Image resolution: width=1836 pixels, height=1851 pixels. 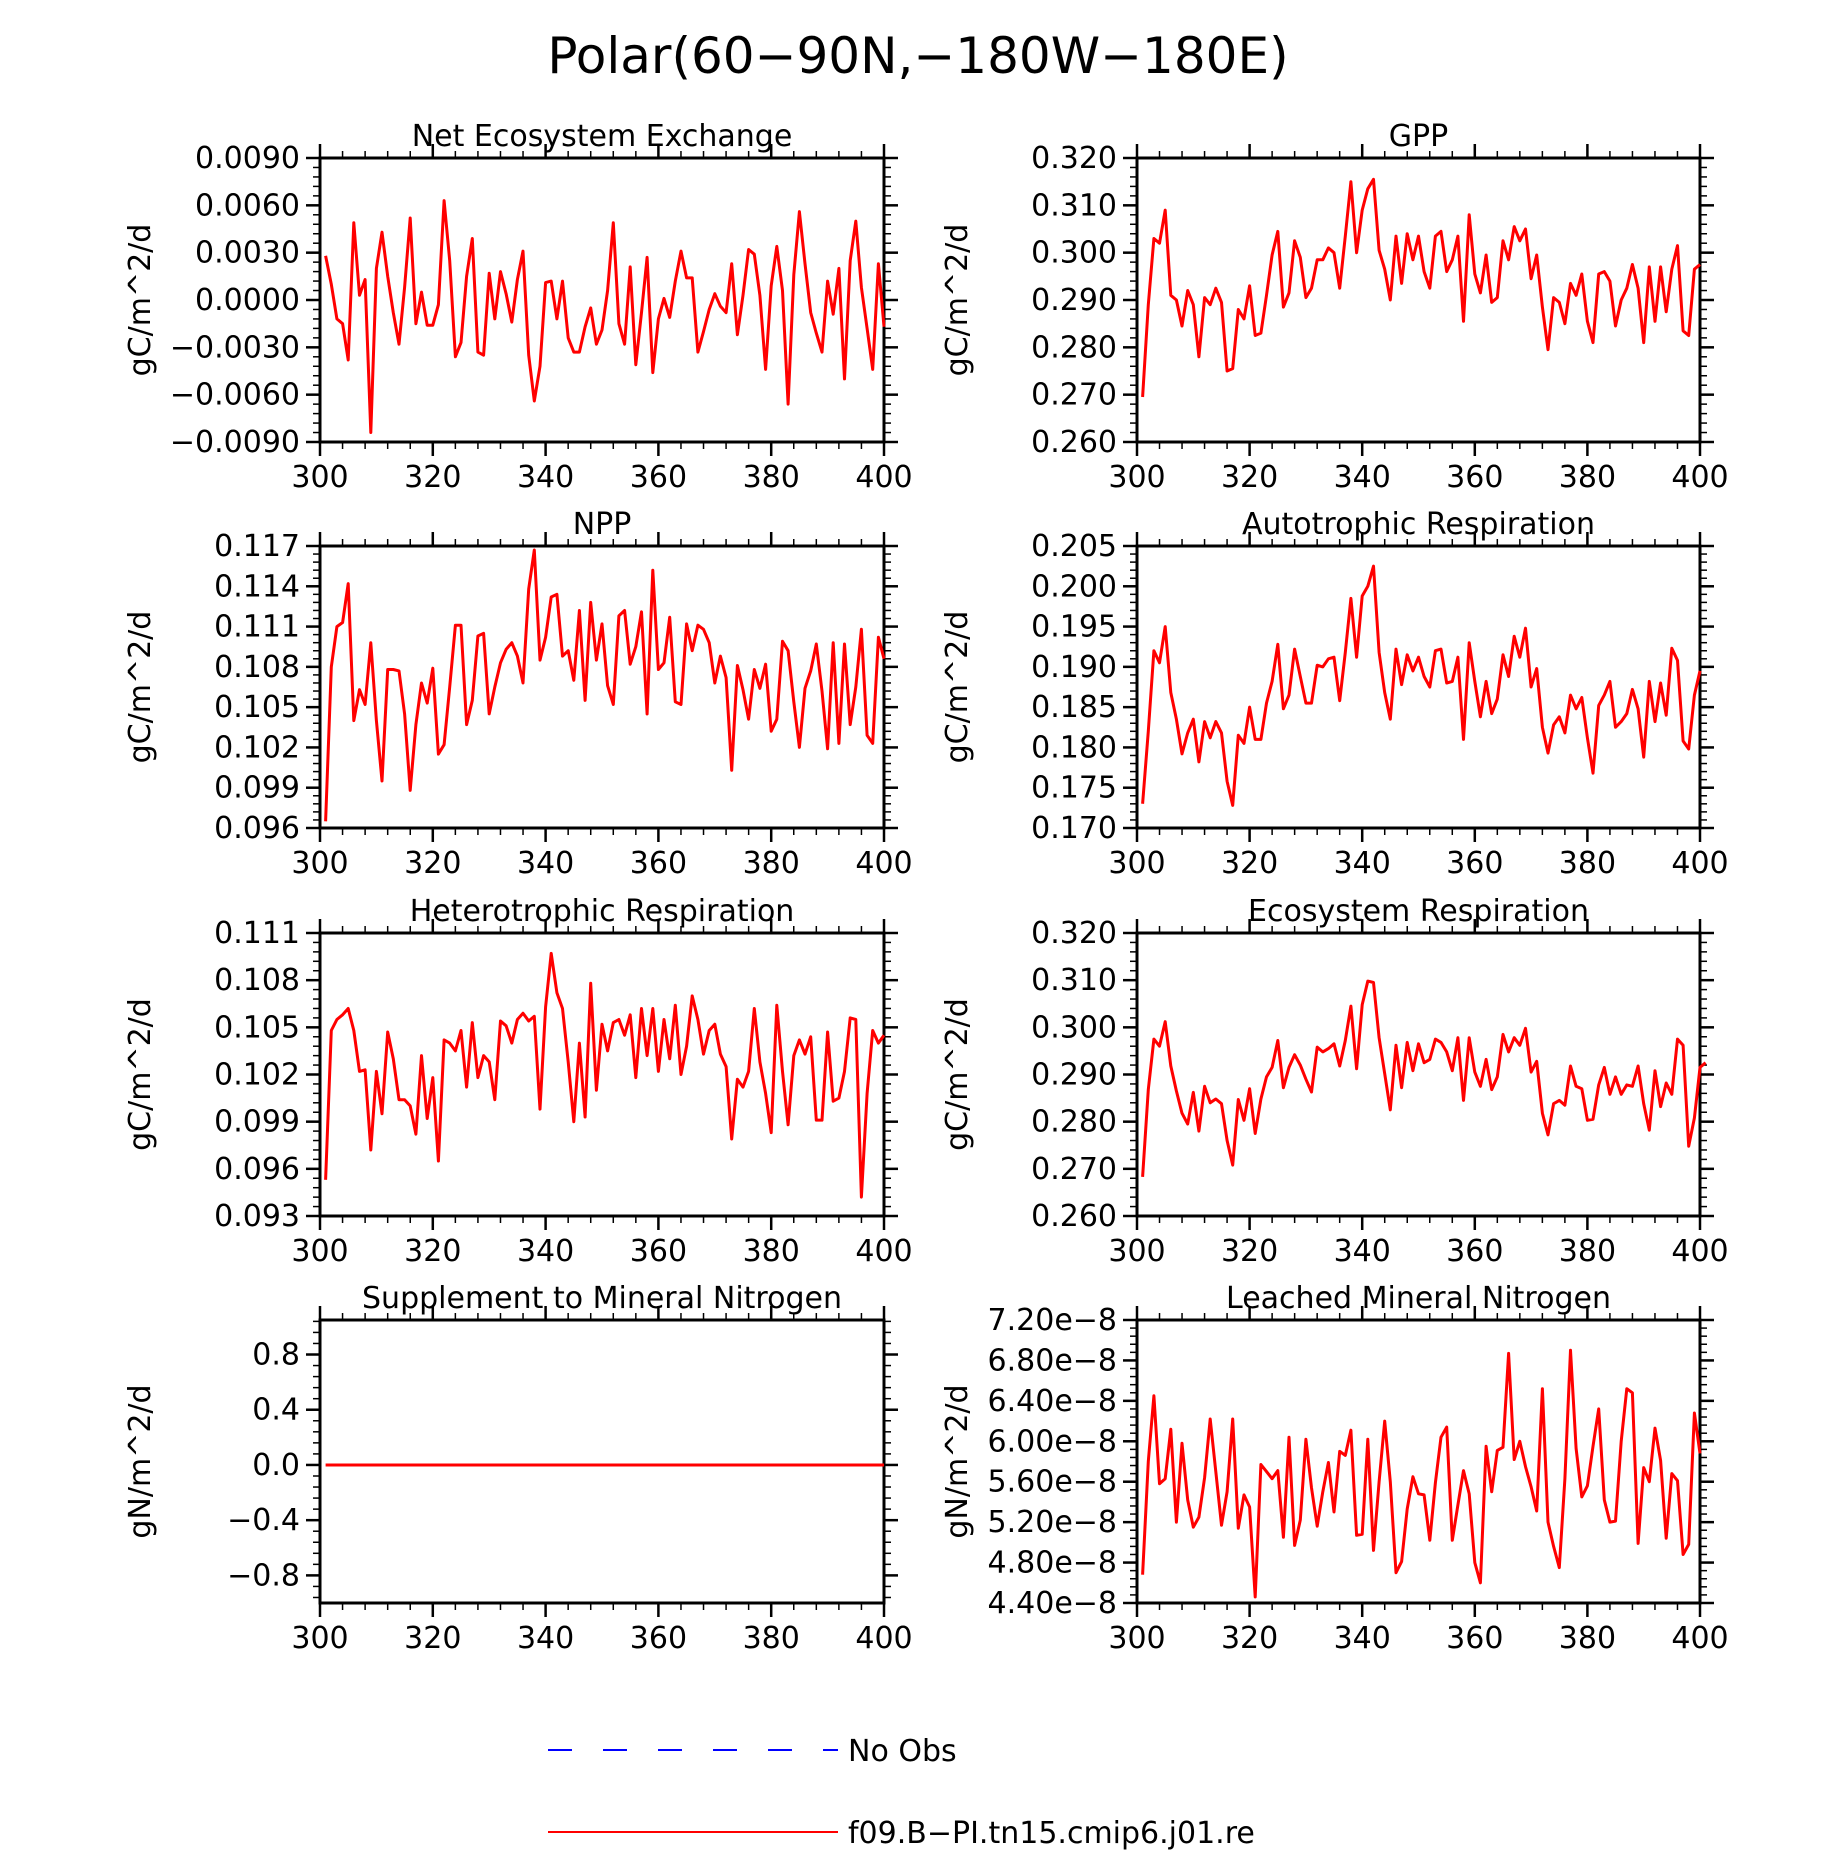 I want to click on heterotrophic-respiration-x-tick-label: 400, so click(x=883, y=1251).